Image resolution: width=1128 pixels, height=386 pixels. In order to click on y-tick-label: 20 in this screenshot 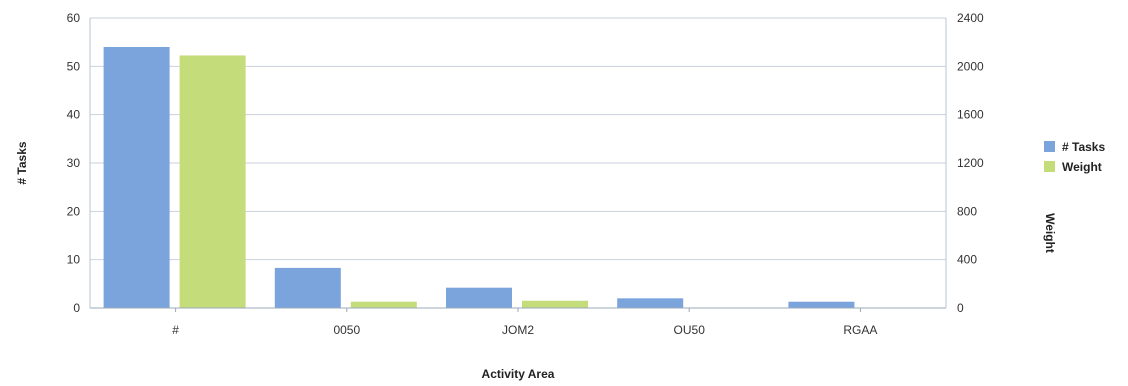, I will do `click(74, 211)`.